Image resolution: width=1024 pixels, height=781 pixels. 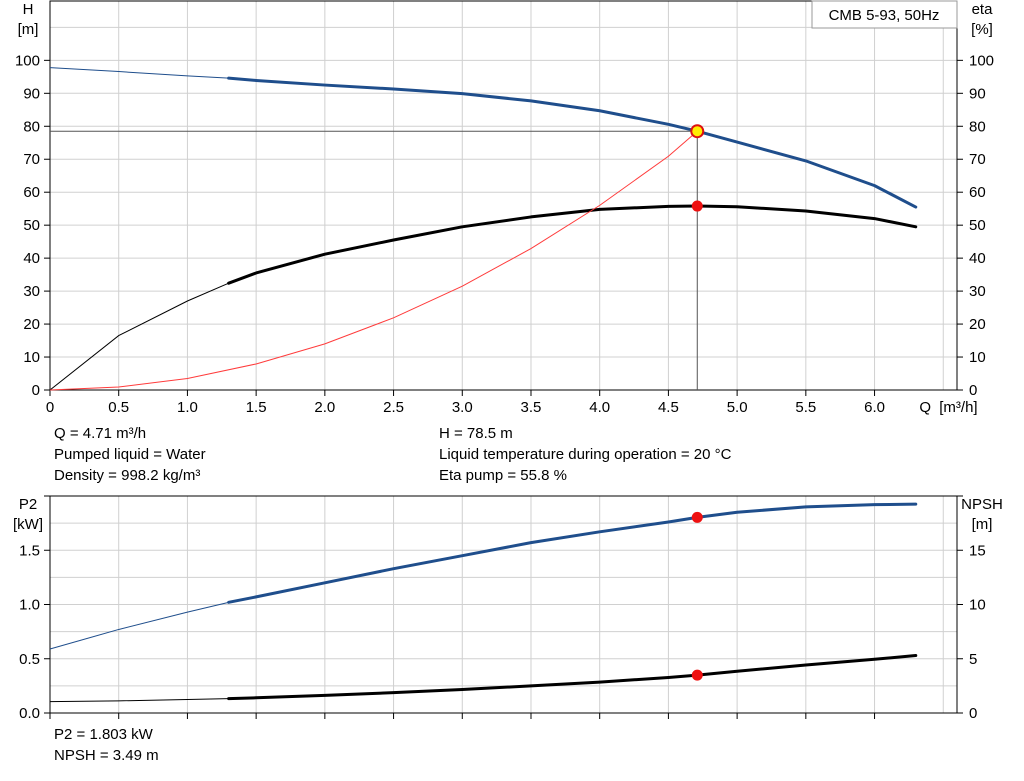 I want to click on info-block-bottom: P2 = 1.803 kW NPSH = 3.49 m, so click(x=106, y=745).